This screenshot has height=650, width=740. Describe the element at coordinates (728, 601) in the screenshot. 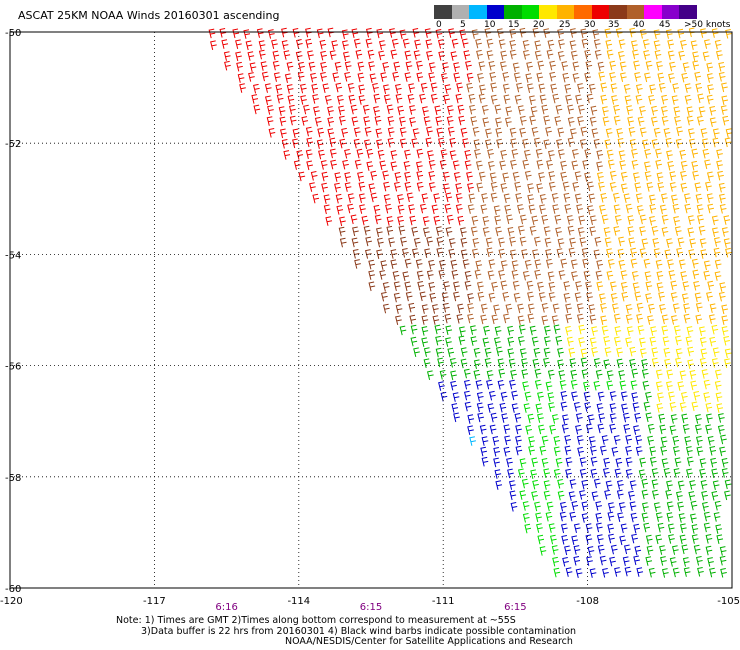

I see `x-tick-label: -105` at that location.